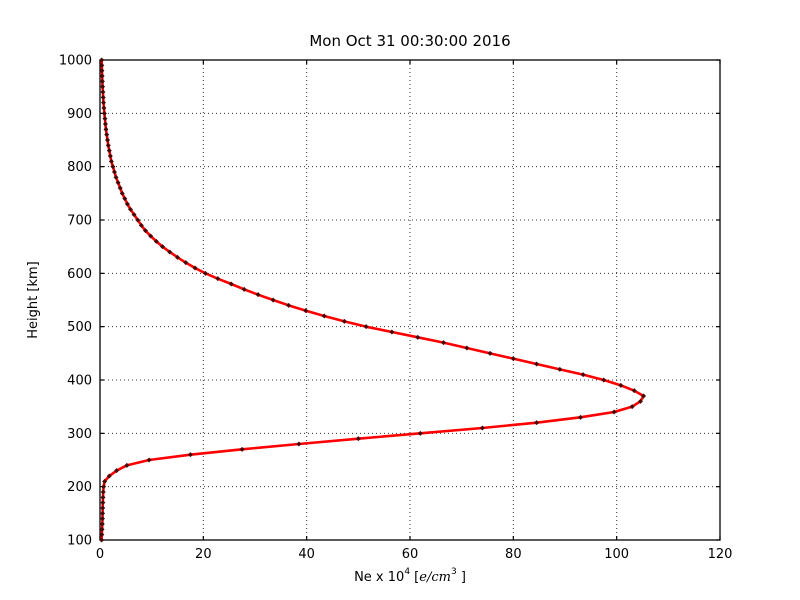  What do you see at coordinates (203, 554) in the screenshot?
I see `x-tick-label: 20` at bounding box center [203, 554].